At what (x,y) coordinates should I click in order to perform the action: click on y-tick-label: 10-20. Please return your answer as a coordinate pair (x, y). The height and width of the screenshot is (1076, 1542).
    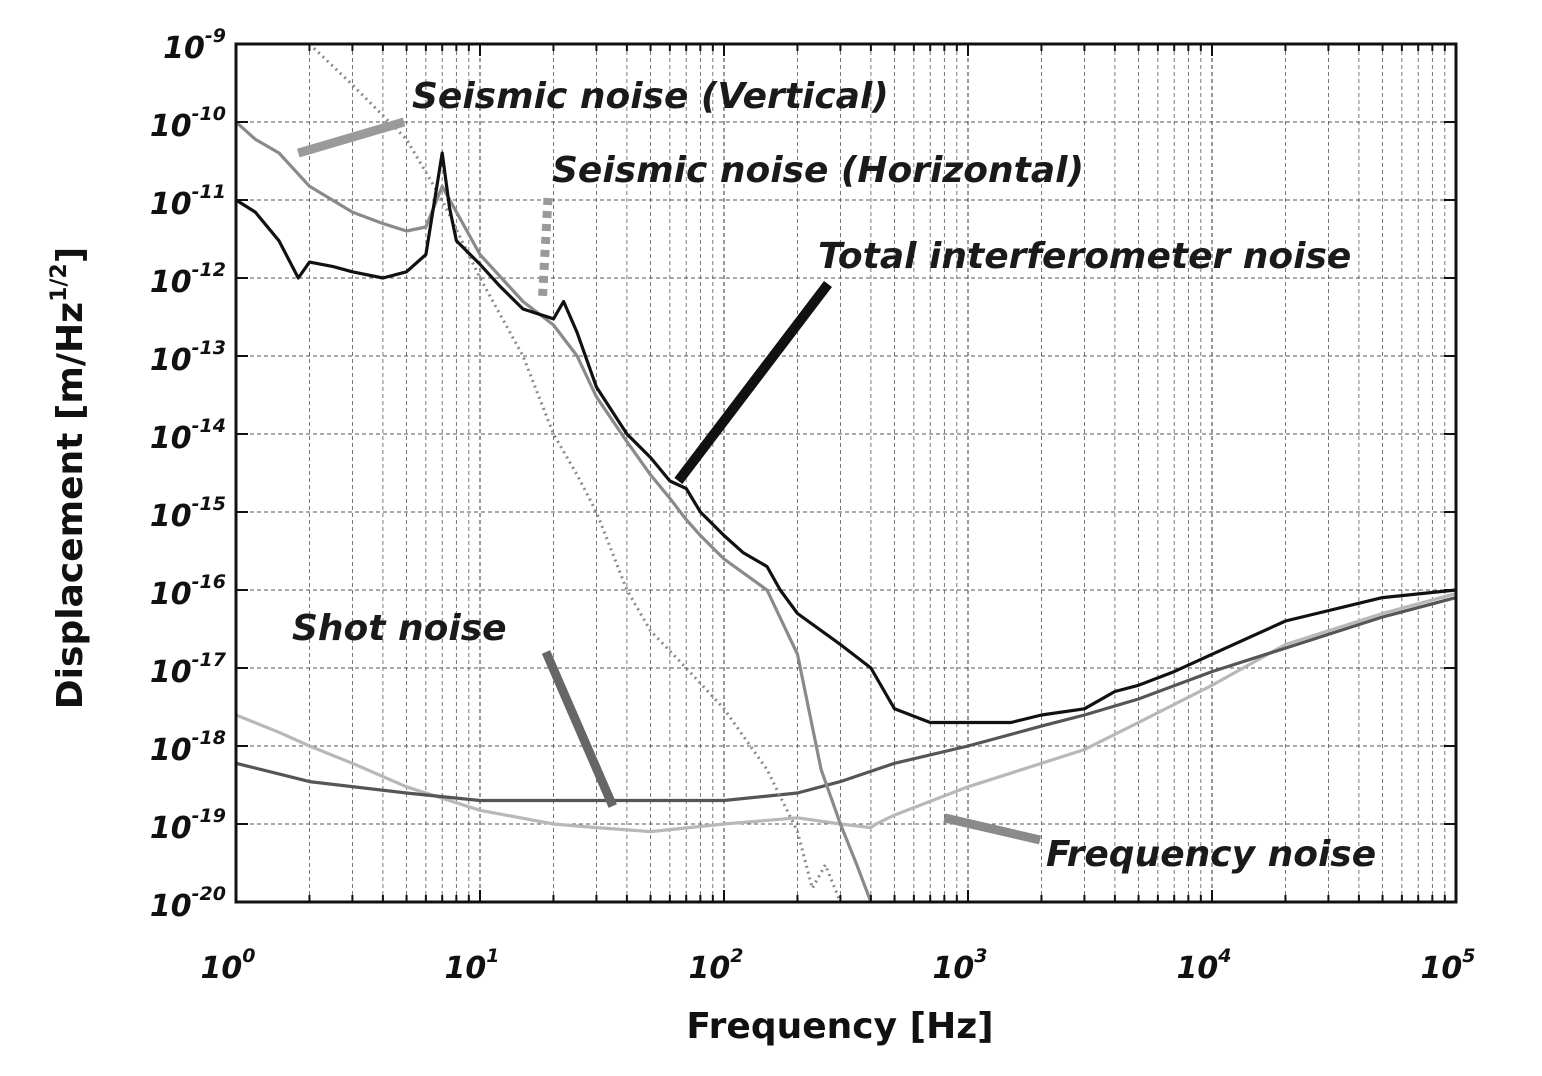
    Looking at the image, I should click on (188, 903).